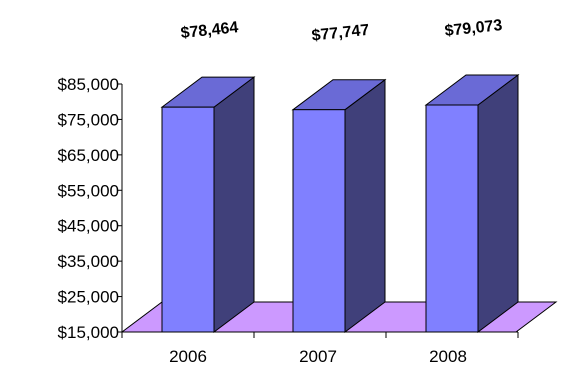  I want to click on y-tick-label: $85,000, so click(88, 84).